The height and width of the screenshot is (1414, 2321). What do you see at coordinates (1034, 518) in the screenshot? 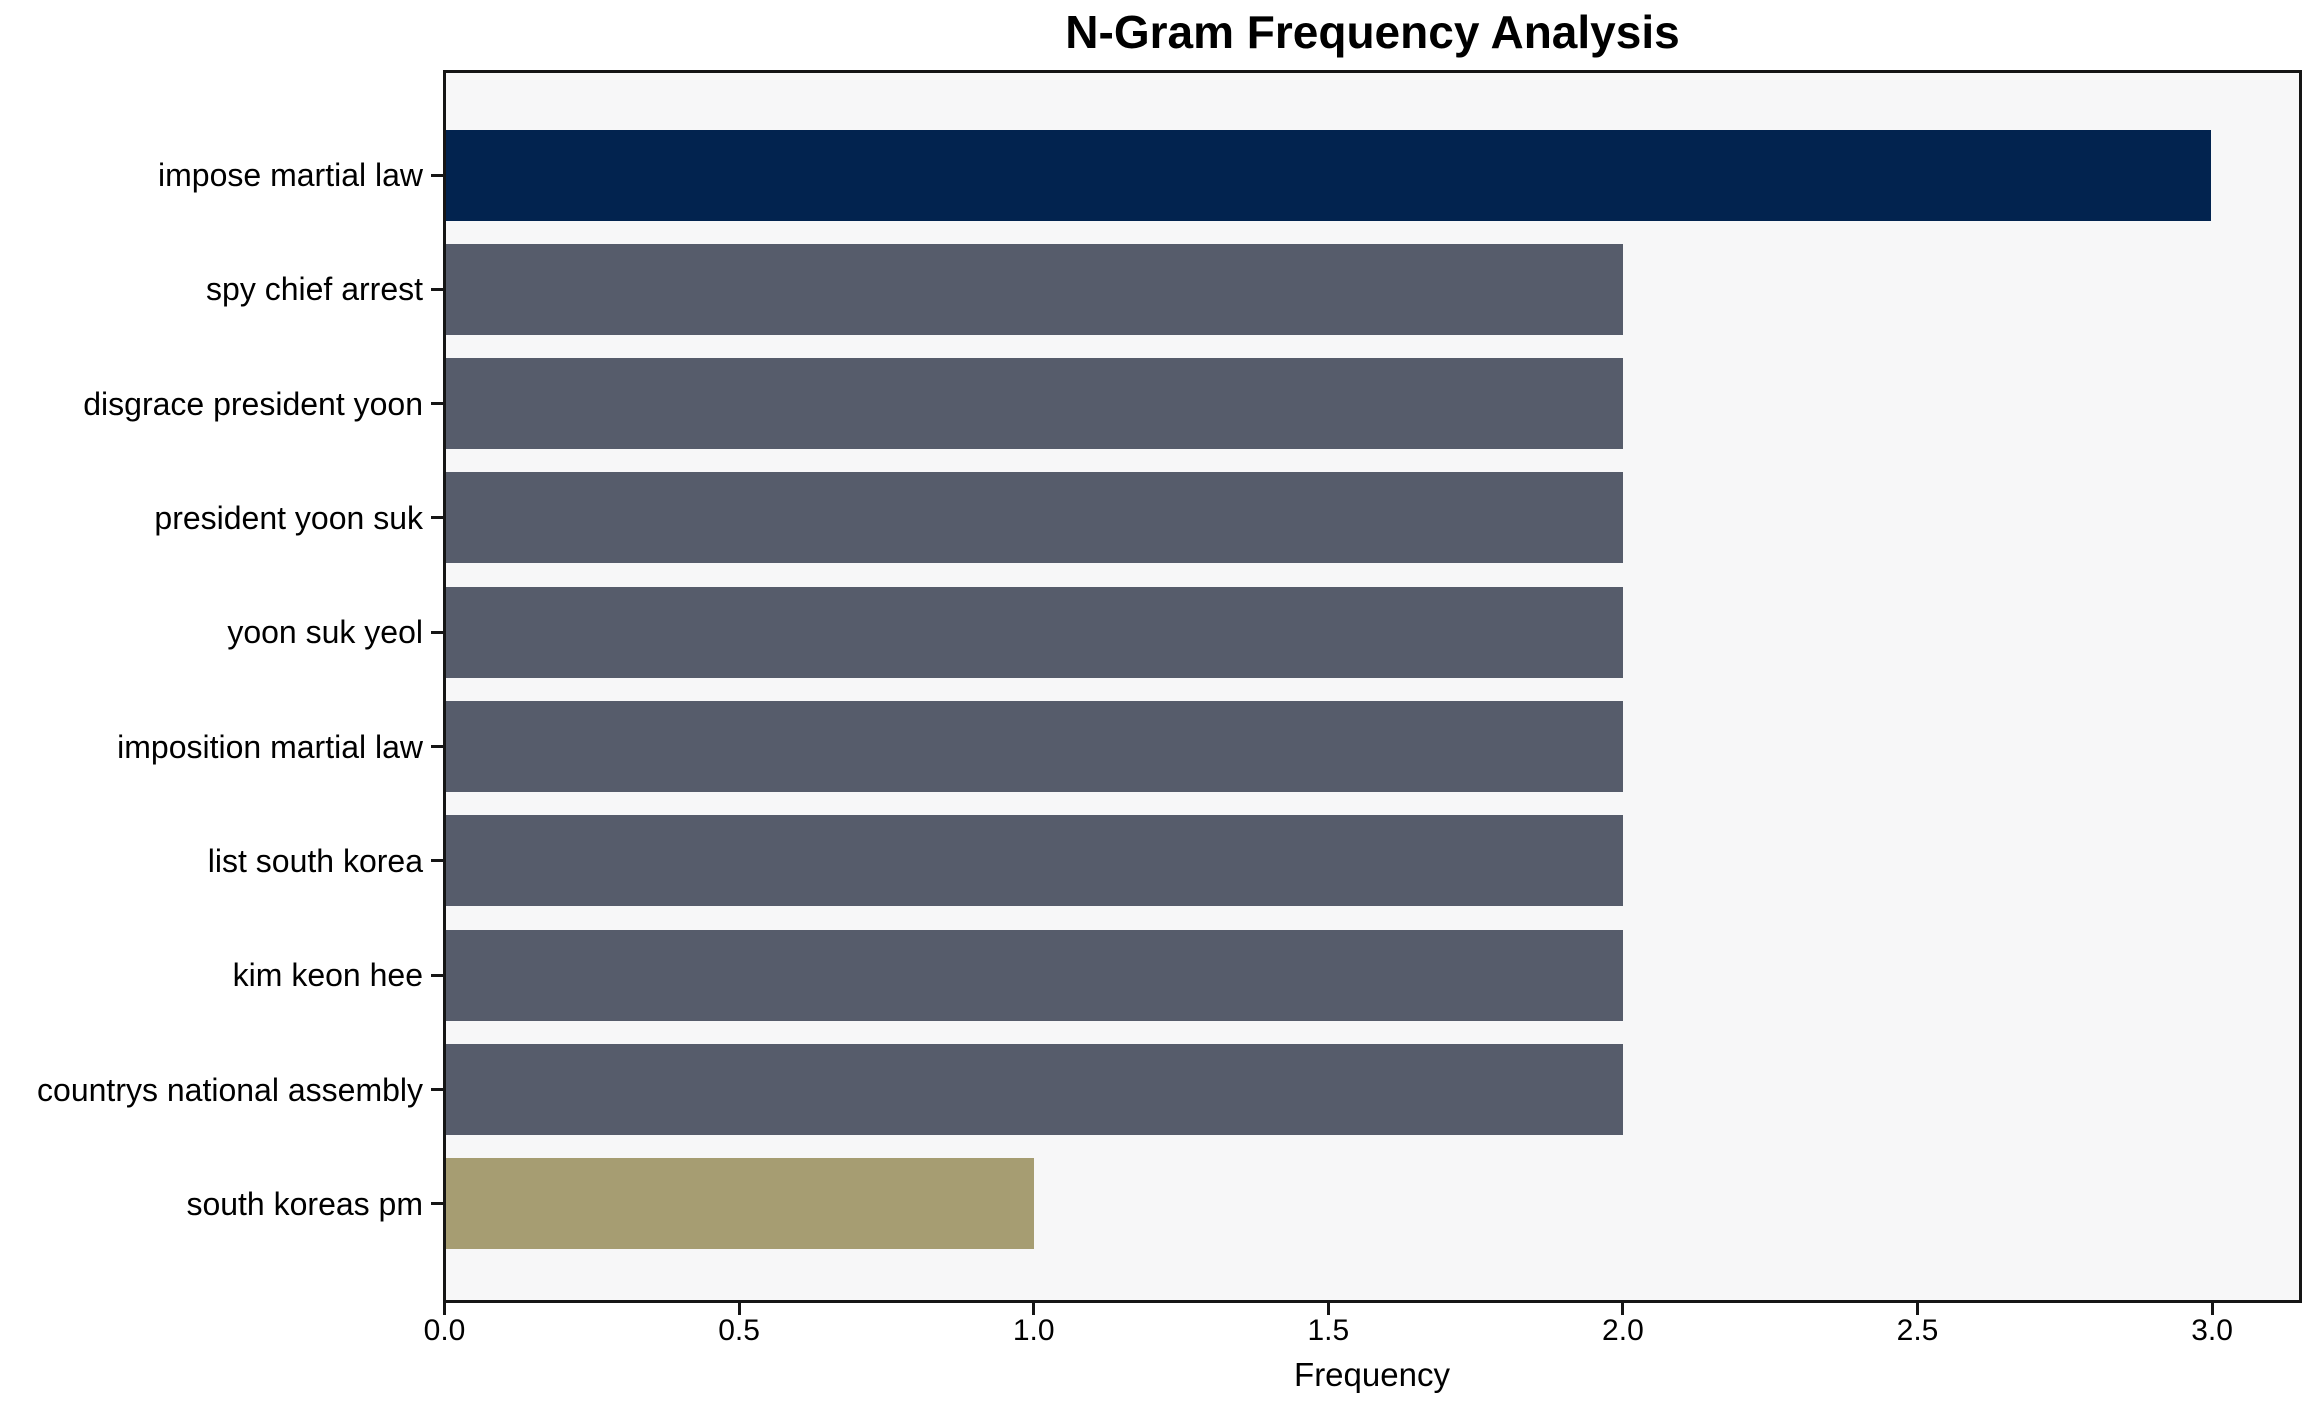
I see `bar-president-yoon-suk` at bounding box center [1034, 518].